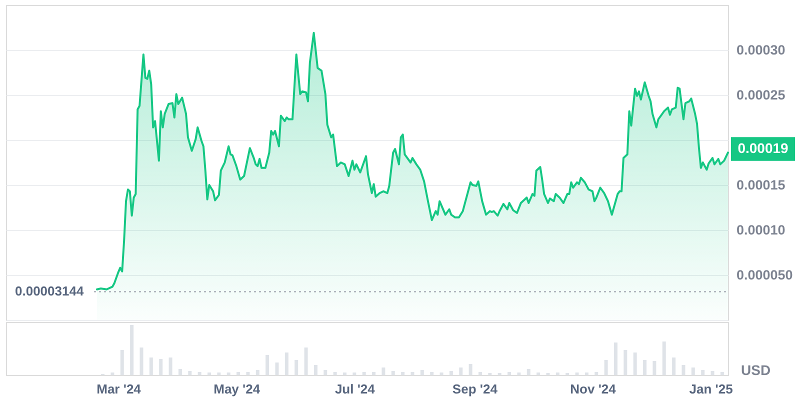  What do you see at coordinates (711, 389) in the screenshot?
I see `x-tick-label: Jan '25` at bounding box center [711, 389].